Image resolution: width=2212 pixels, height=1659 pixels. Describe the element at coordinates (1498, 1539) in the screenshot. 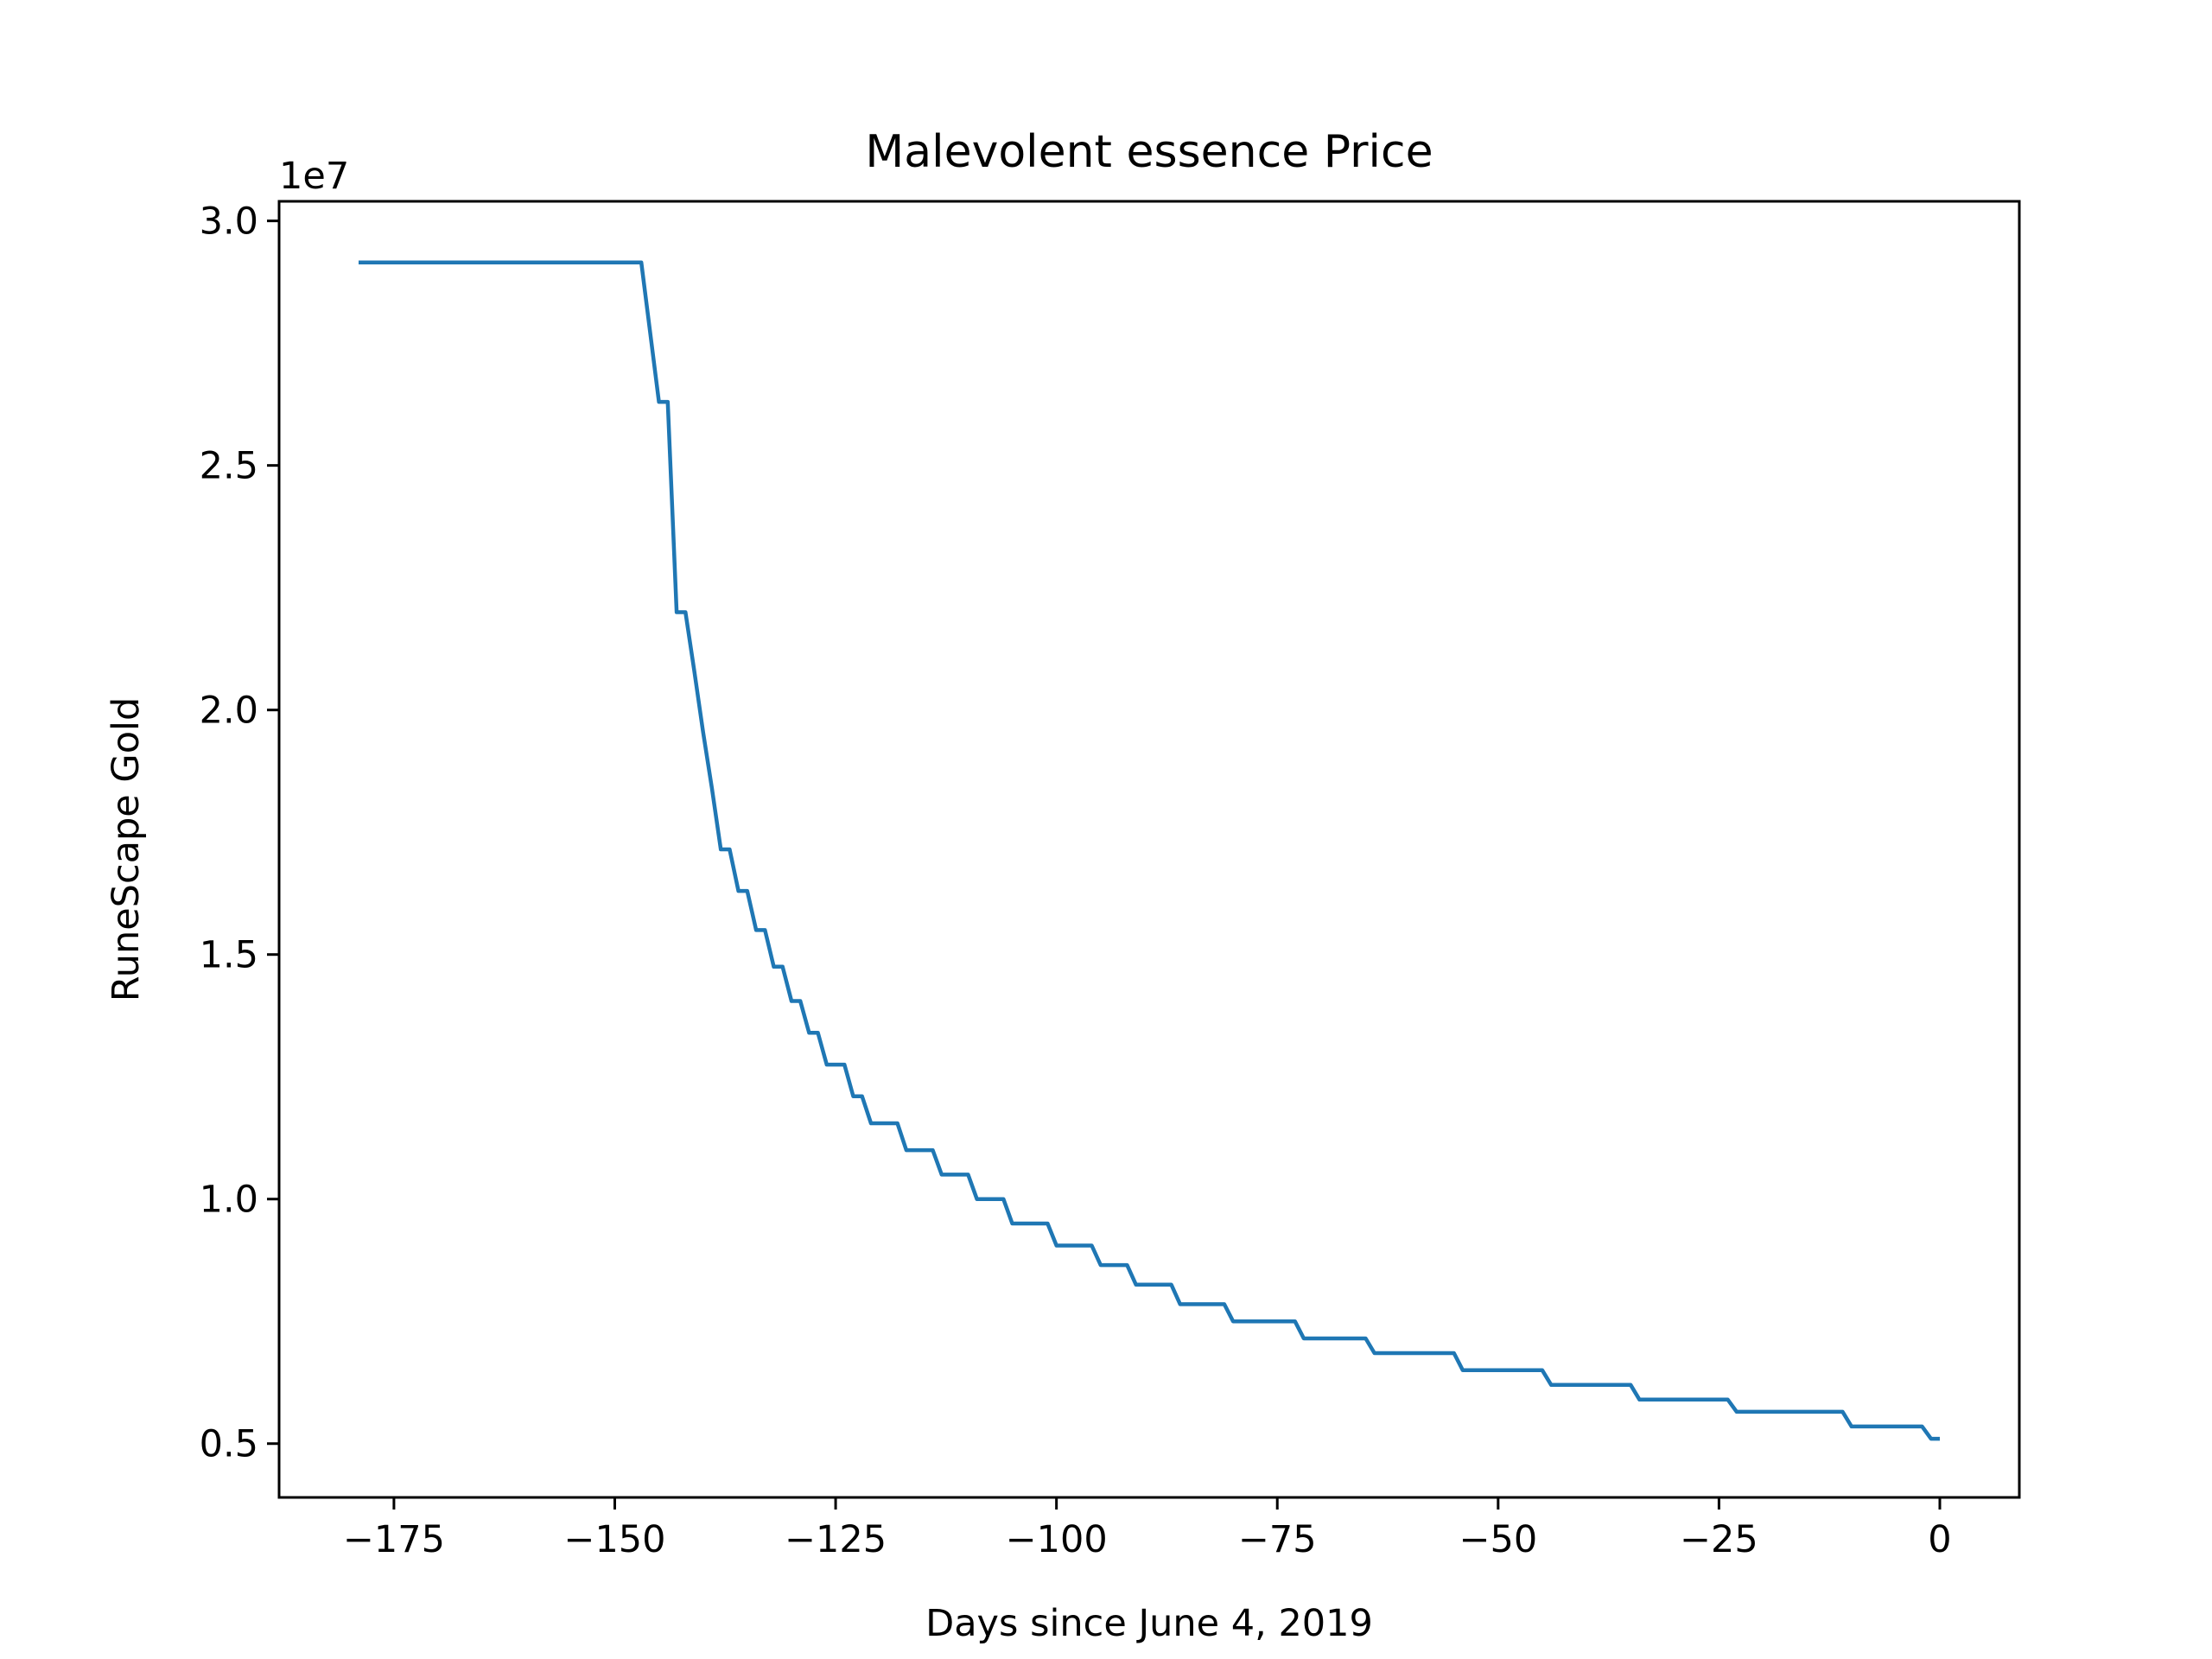

I see `x-tick-label: −50` at that location.